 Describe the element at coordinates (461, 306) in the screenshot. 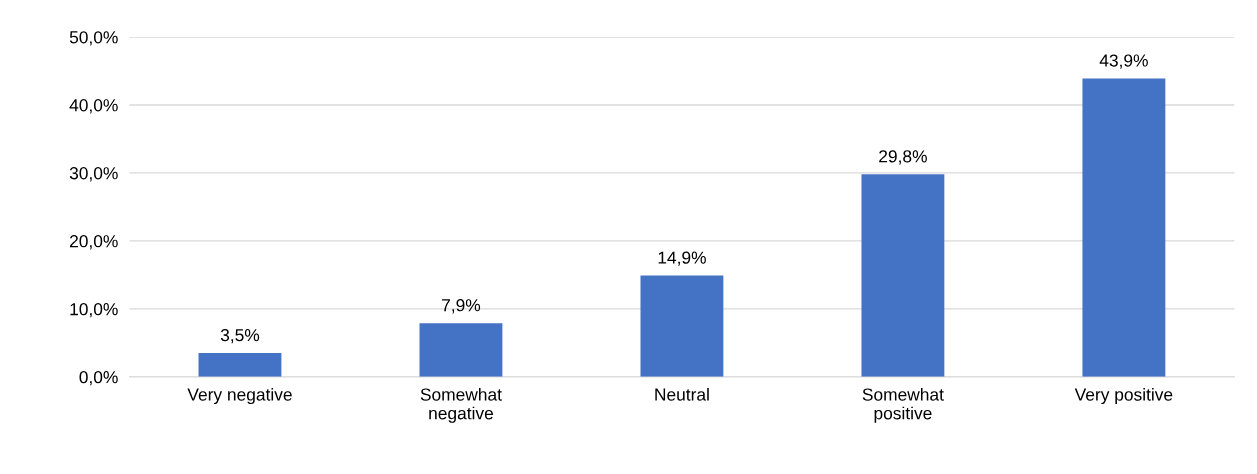

I see `data-label: 7,9%` at that location.